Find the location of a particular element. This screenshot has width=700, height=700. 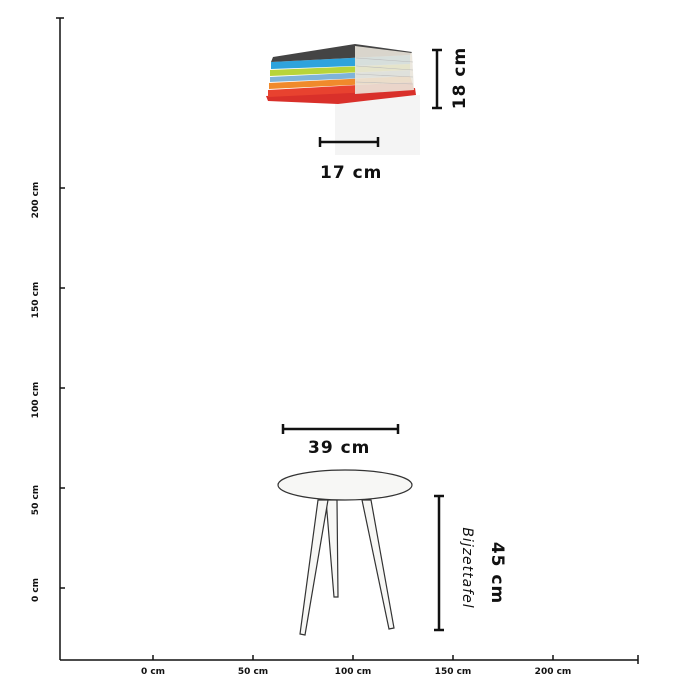

shelf-width-label: 17 cm is located at coordinates (351, 173).